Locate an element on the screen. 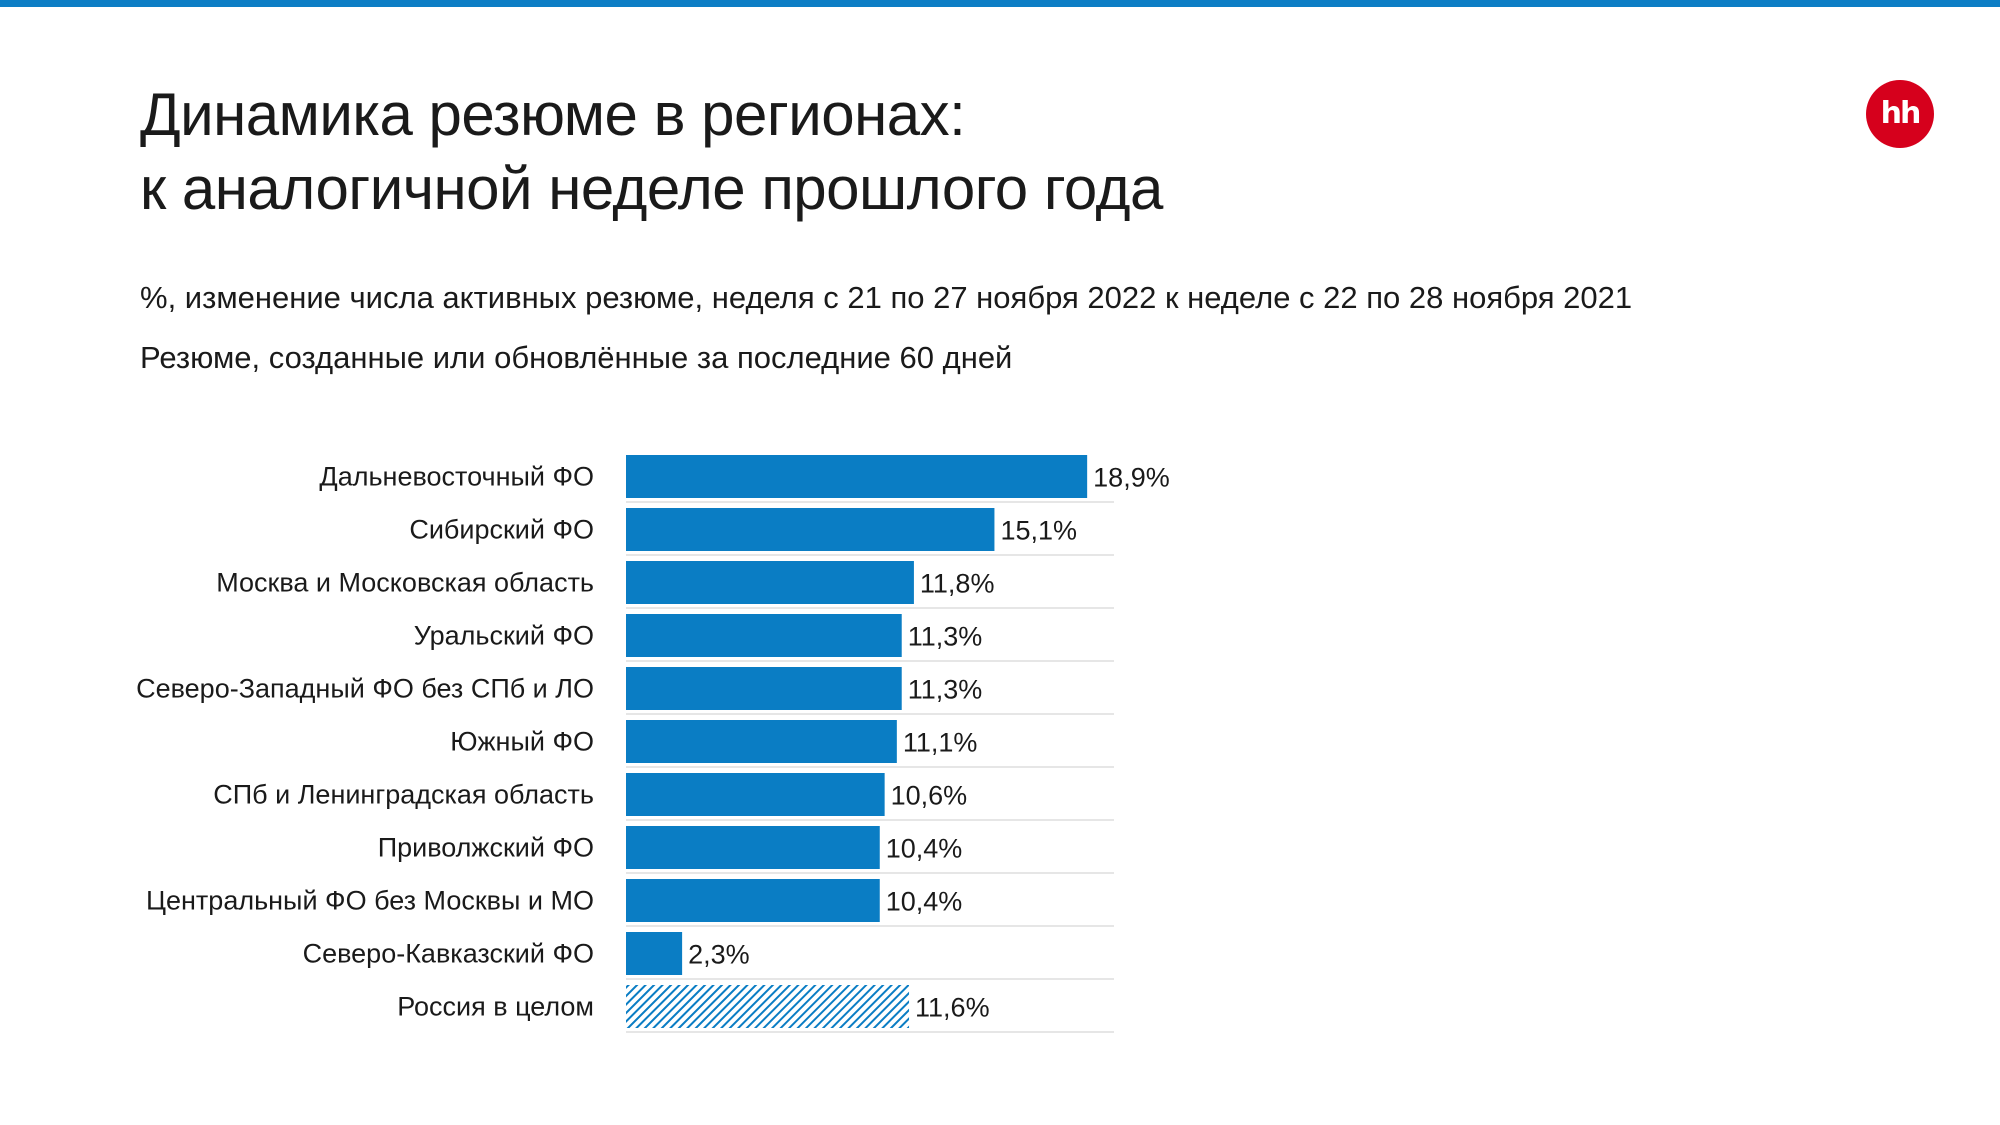  value-label: 15,1% is located at coordinates (1038, 531).